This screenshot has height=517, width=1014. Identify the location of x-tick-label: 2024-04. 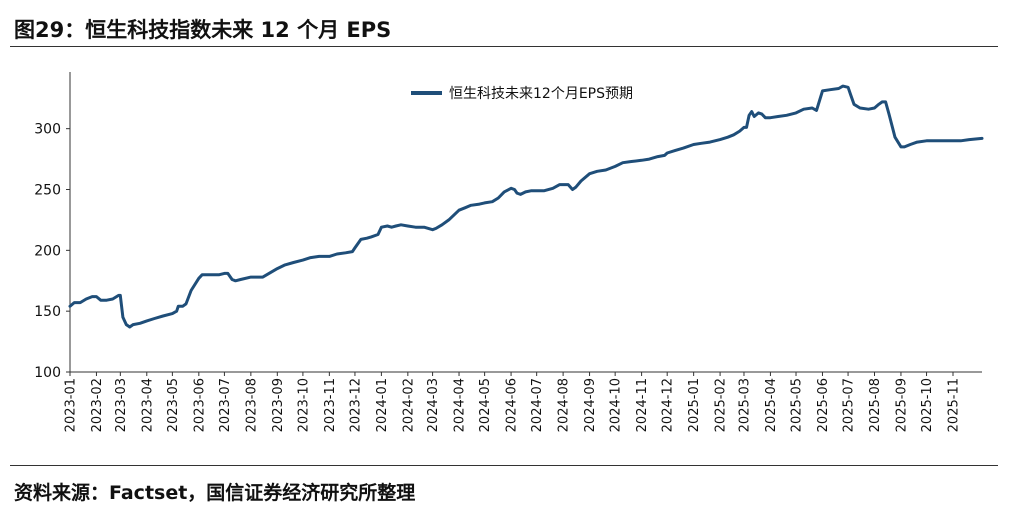
(460, 405).